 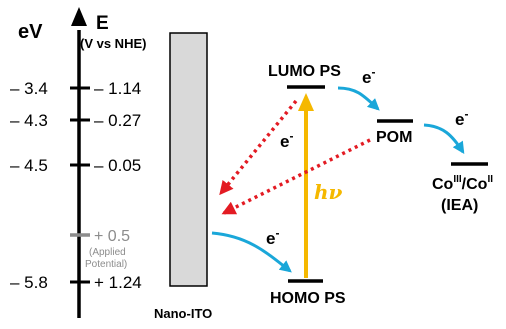 I want to click on recombination-arrows, so click(x=295, y=157).